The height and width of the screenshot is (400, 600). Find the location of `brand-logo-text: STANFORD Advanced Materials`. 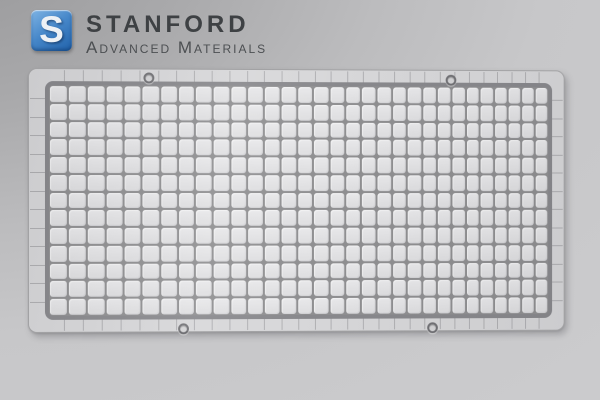

brand-logo-text: STANFORD Advanced Materials is located at coordinates (176, 34).